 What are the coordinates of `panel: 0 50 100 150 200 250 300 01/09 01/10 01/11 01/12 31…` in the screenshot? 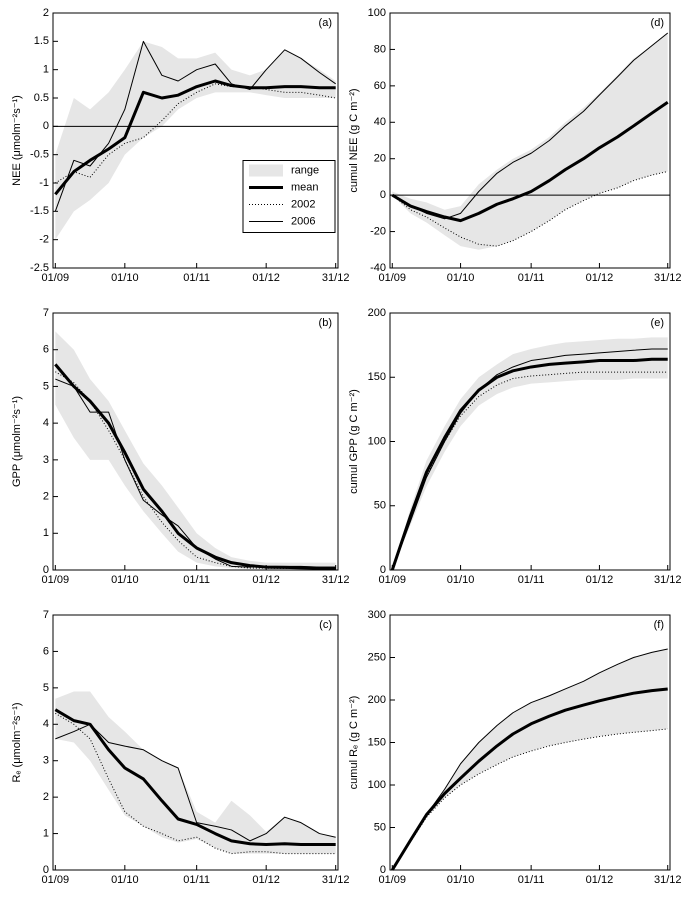 It's located at (515, 747).